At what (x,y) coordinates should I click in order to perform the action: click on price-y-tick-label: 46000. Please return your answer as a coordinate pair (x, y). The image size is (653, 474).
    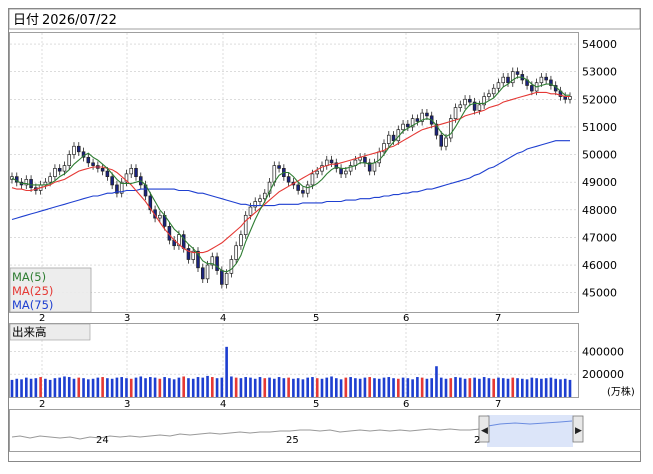
    Looking at the image, I should click on (599, 265).